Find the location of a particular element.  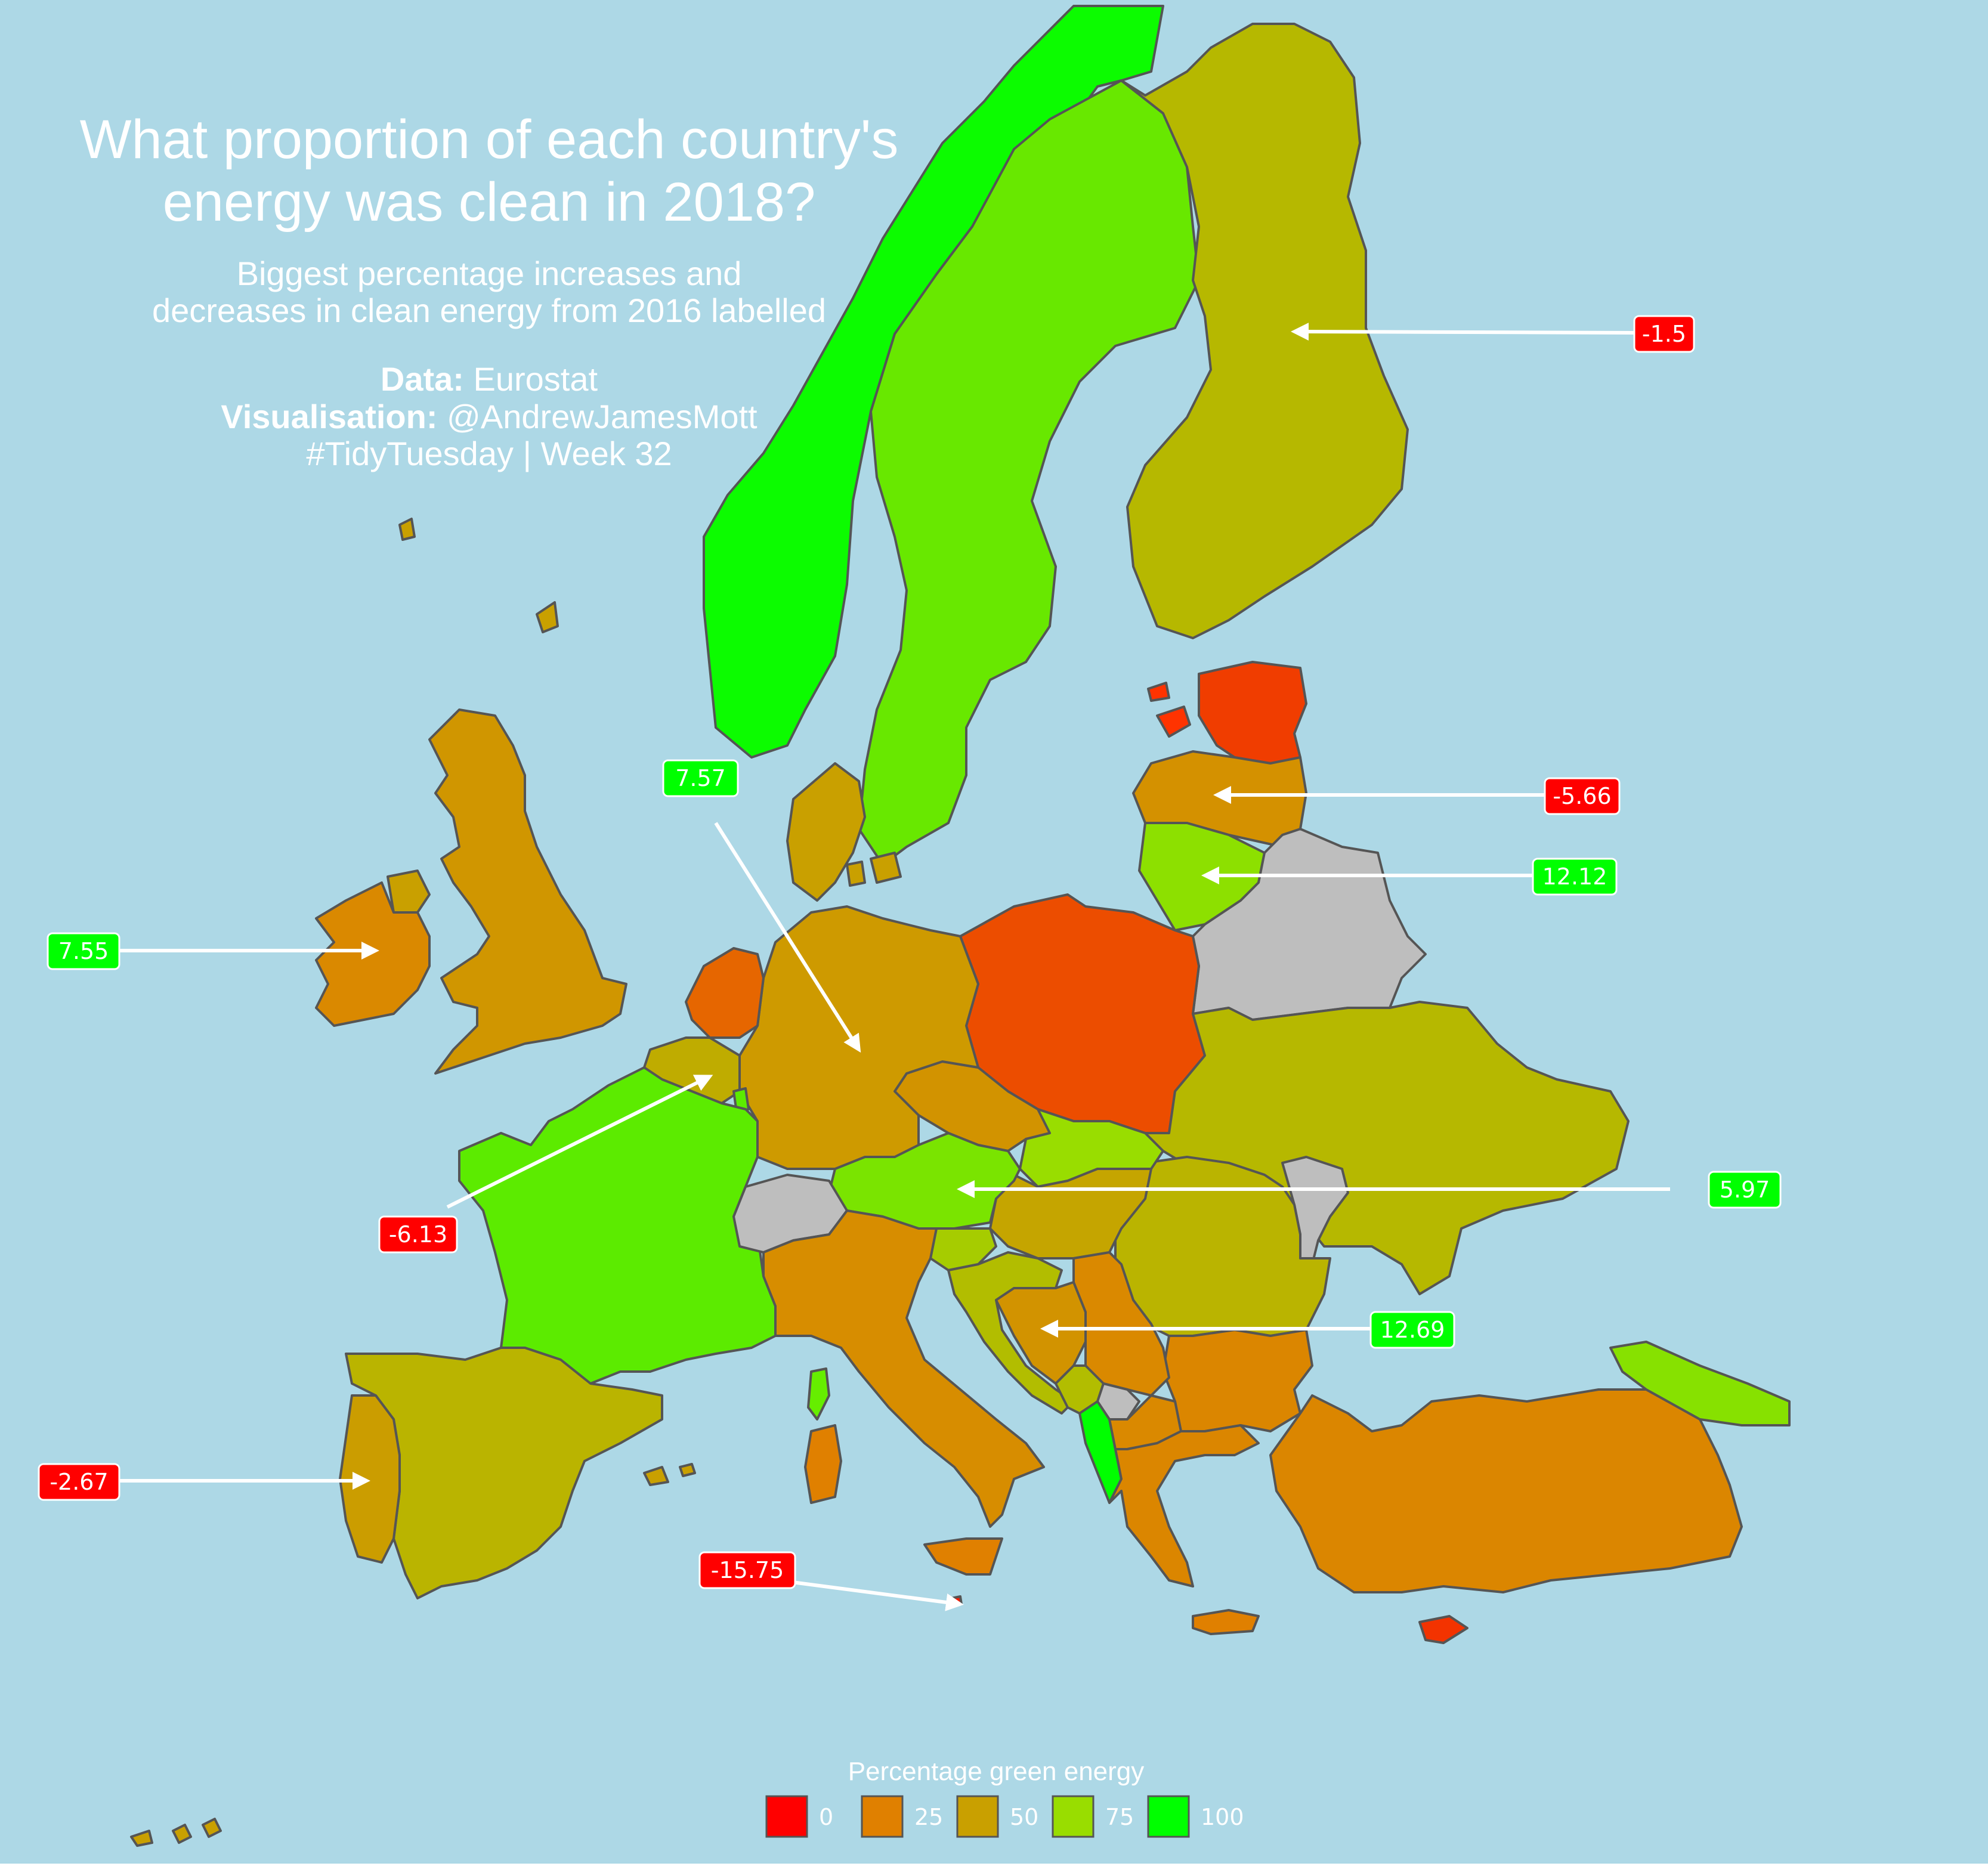

country-ukraine is located at coordinates (1387, 1148).